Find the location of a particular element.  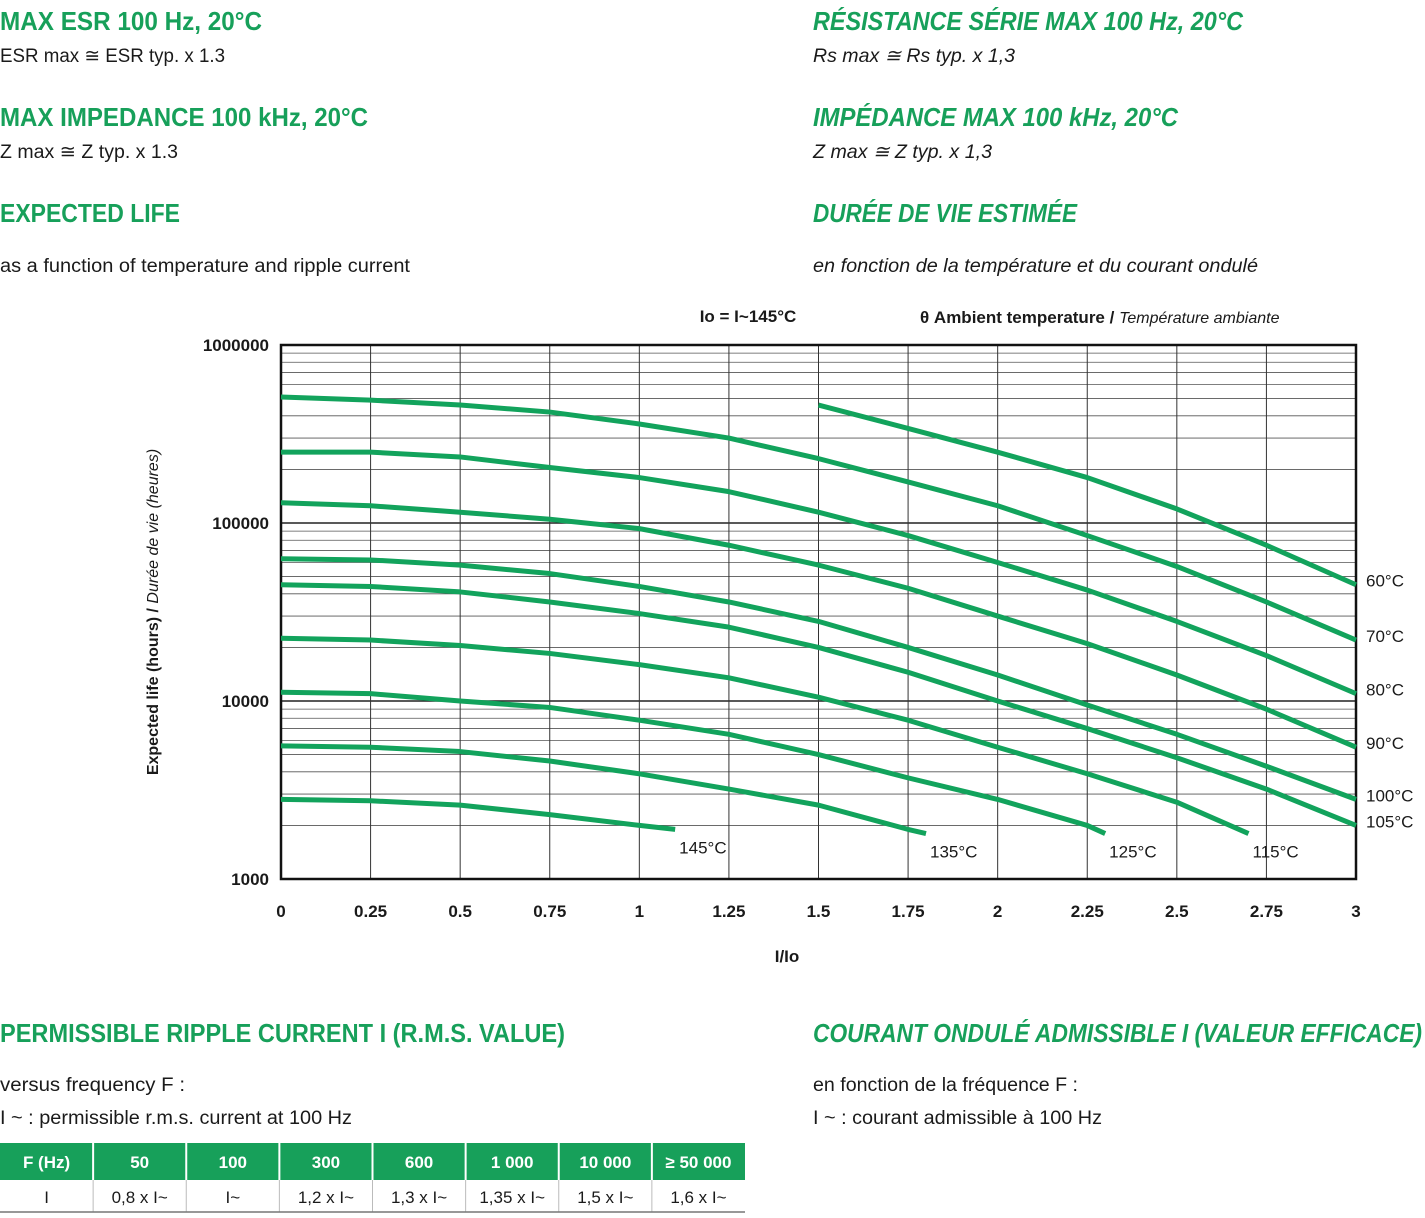

x-axis-label: I/Io is located at coordinates (787, 956).